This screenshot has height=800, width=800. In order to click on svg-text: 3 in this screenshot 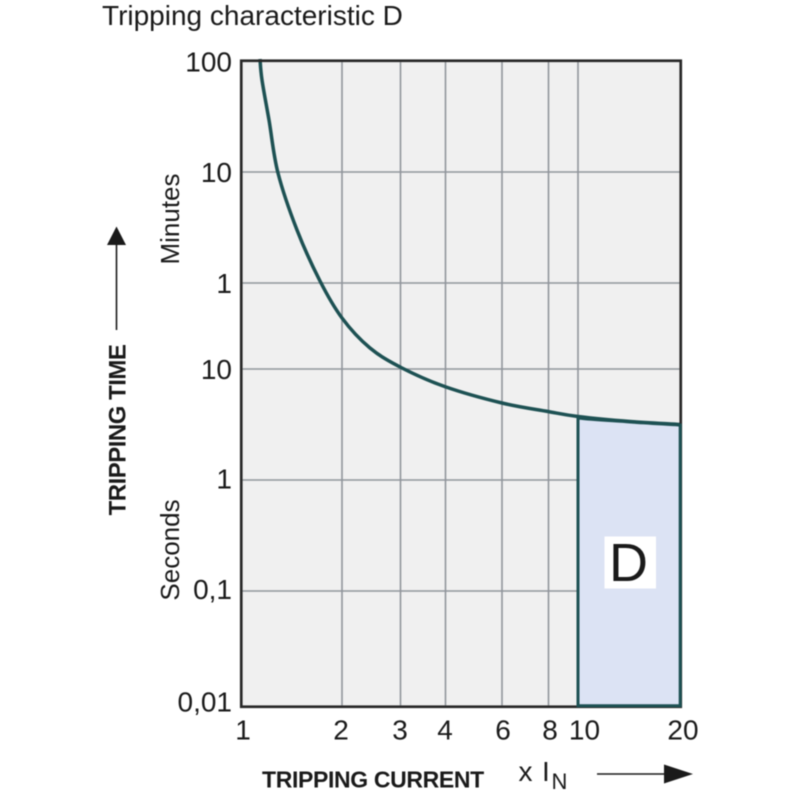, I will do `click(400, 730)`.